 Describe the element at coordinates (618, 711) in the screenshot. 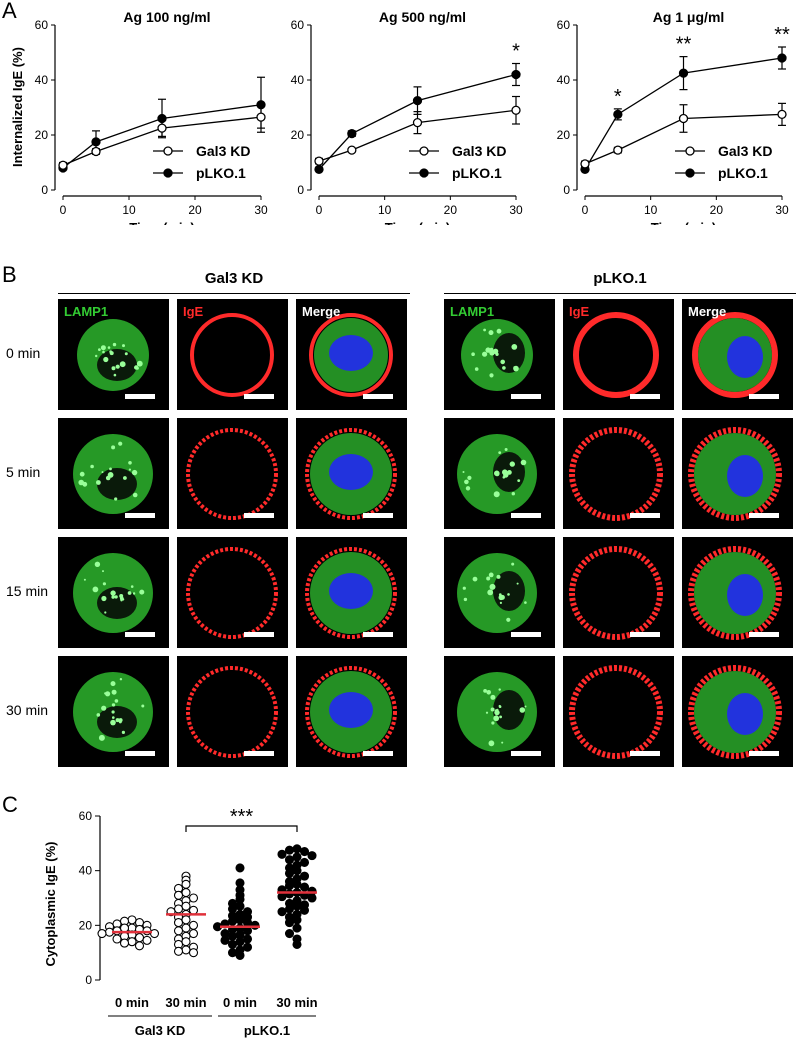

I see `micrograph-plko1-ige` at that location.